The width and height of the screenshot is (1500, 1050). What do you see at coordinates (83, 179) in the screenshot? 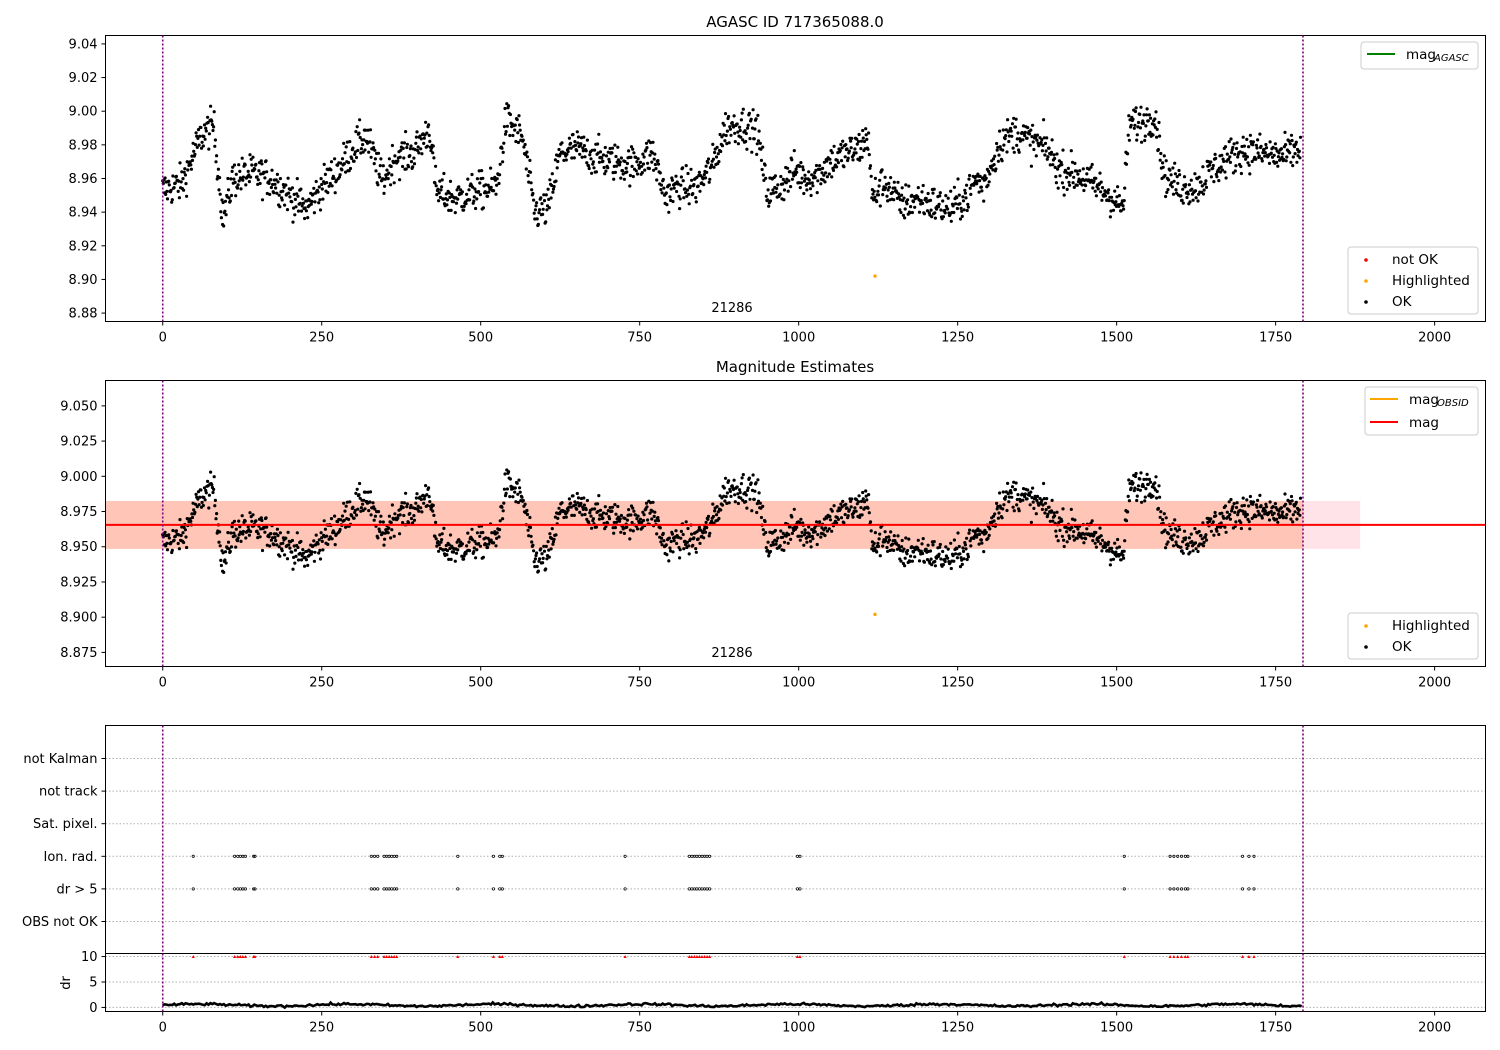
I see `y-tick-label: 8.96` at bounding box center [83, 179].